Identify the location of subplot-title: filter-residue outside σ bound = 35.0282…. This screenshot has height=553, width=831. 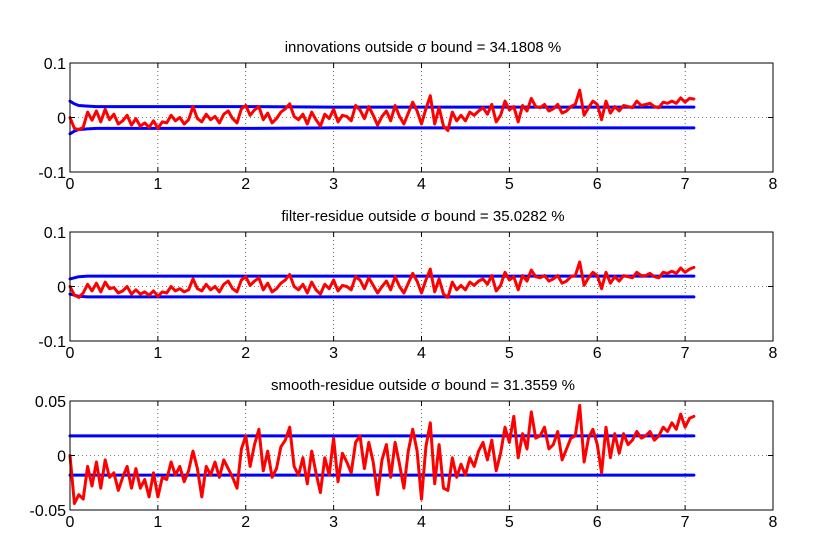
(422, 216).